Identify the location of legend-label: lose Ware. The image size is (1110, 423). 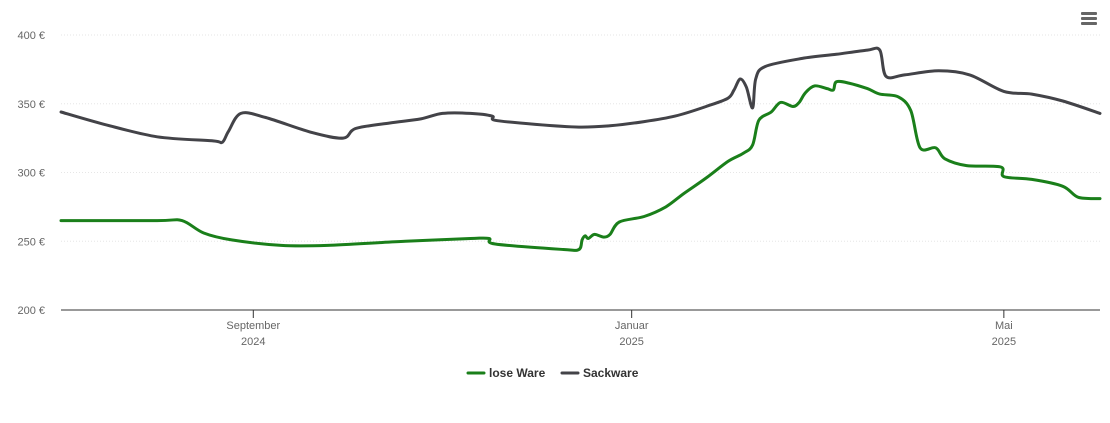
(517, 373).